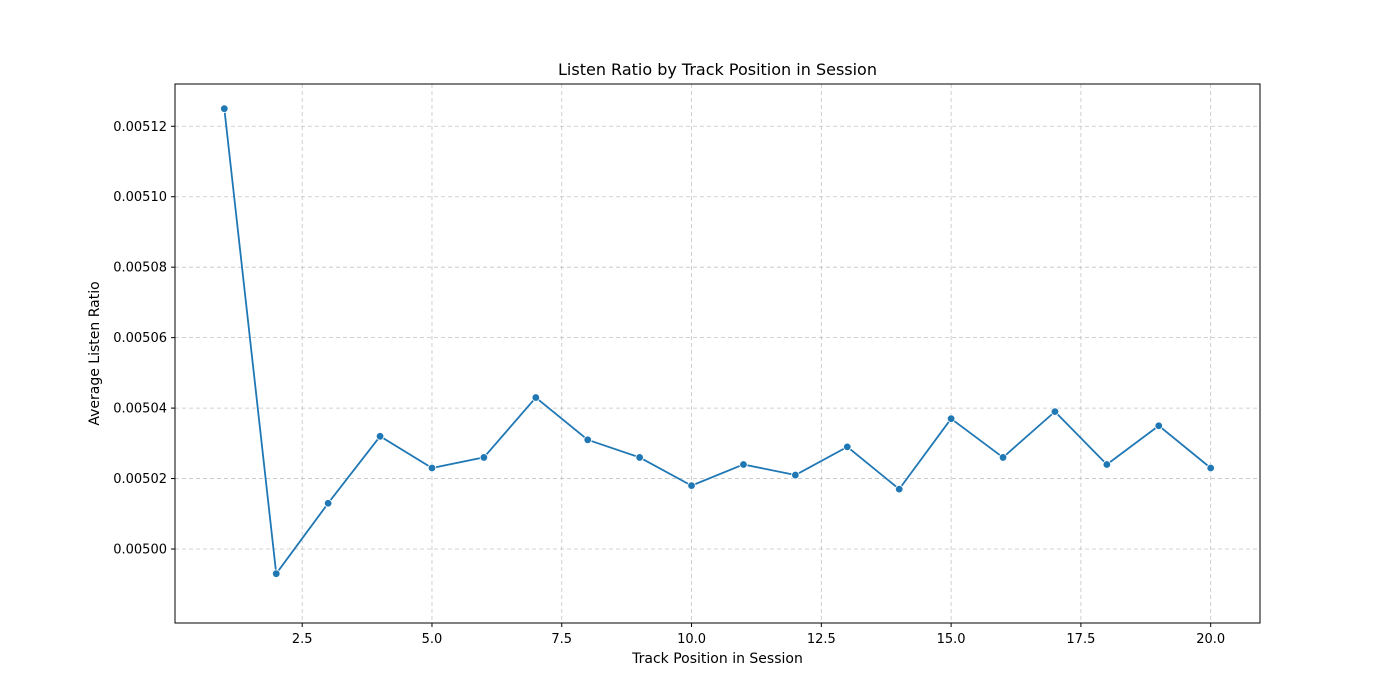  Describe the element at coordinates (432, 639) in the screenshot. I see `x-tick-label: 5.0` at that location.